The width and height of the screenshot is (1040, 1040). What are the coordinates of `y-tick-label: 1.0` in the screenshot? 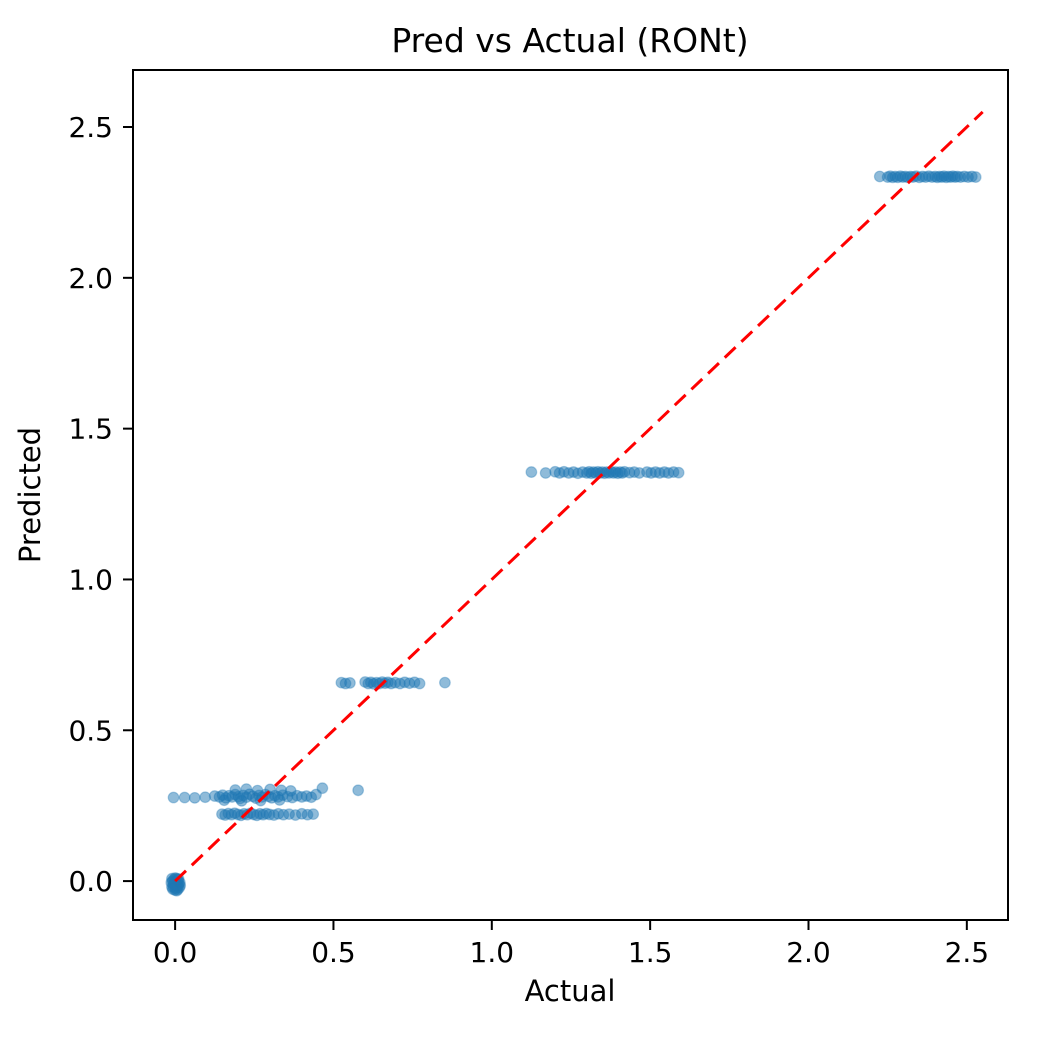 It's located at (90, 579).